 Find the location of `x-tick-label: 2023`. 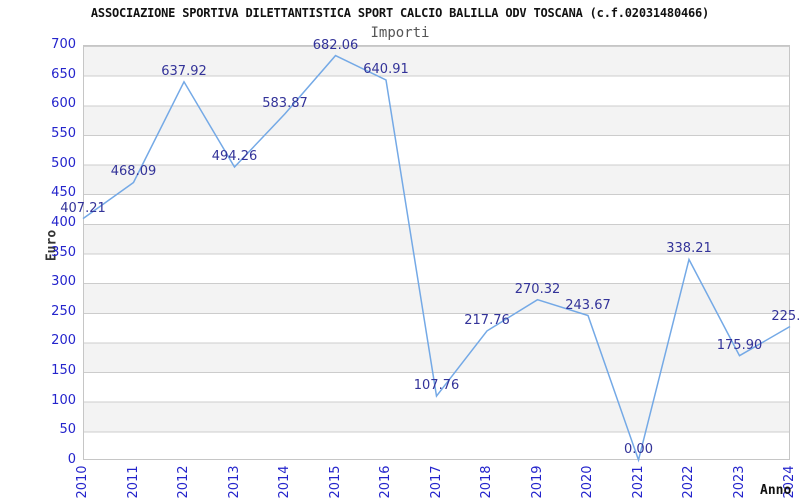

x-tick-label: 2023 is located at coordinates (739, 482).